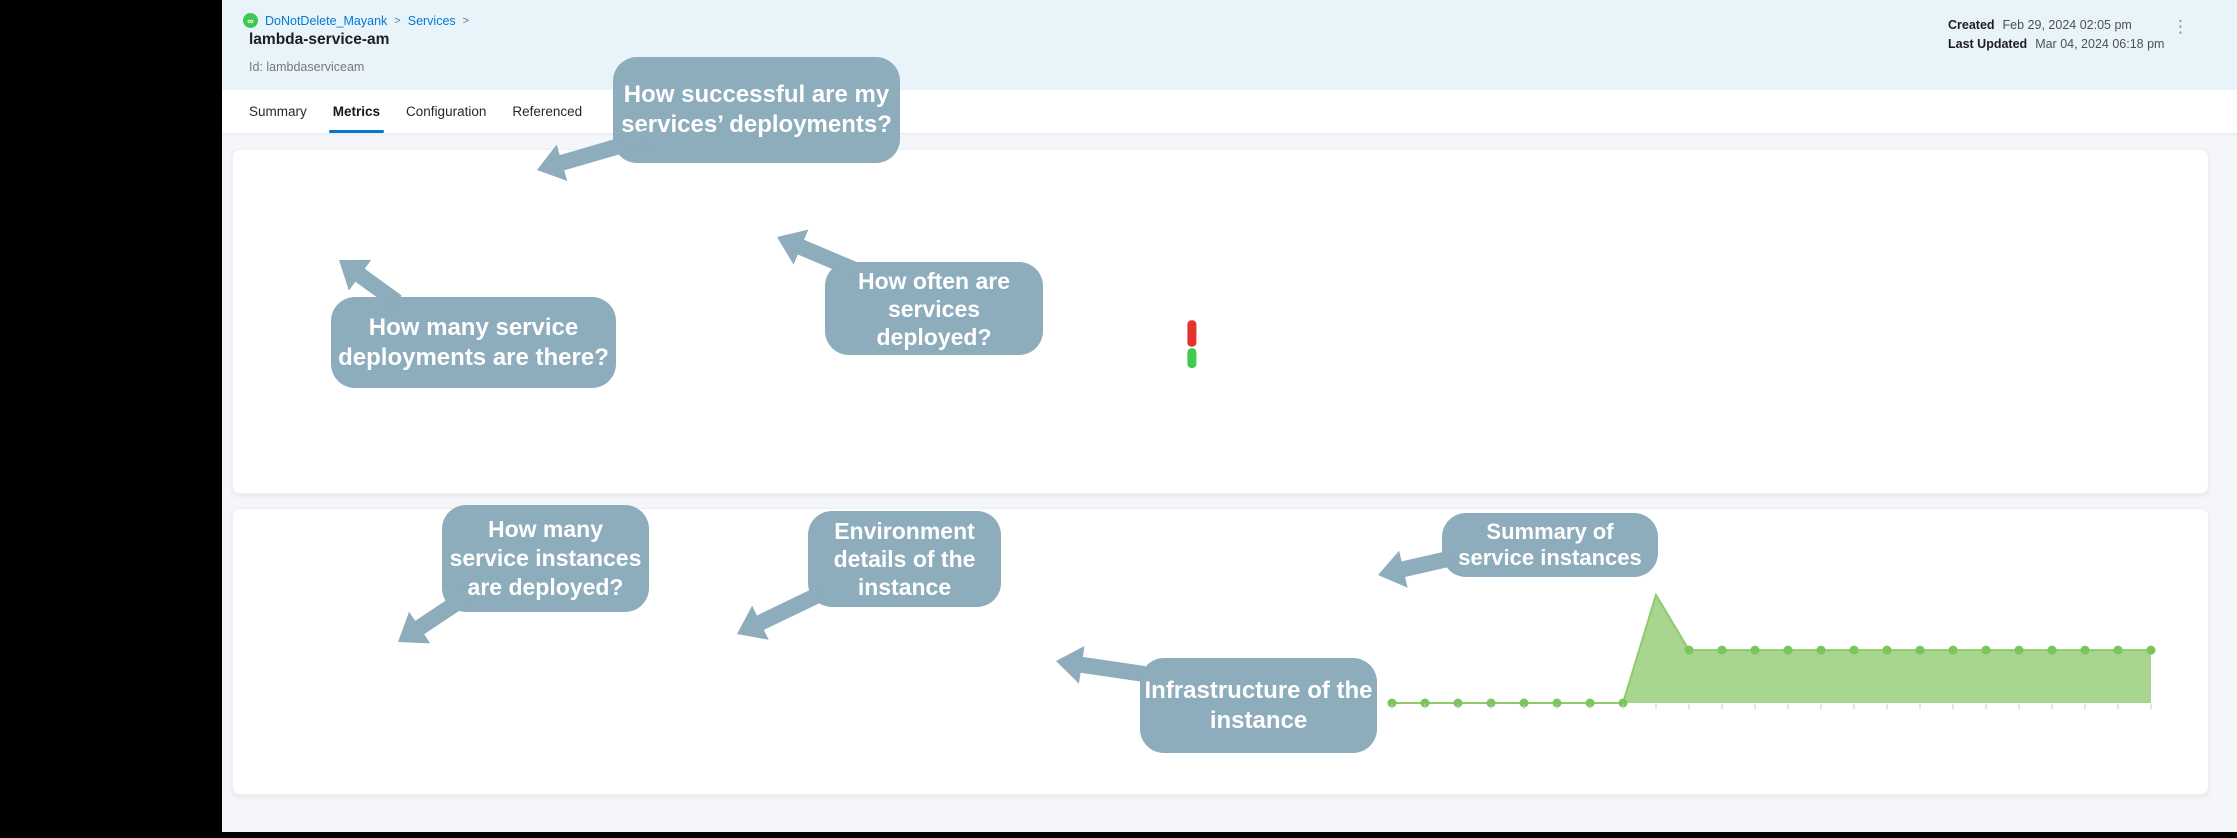  I want to click on updated-value: Mar 04, 2024 06:18 pm, so click(2100, 44).